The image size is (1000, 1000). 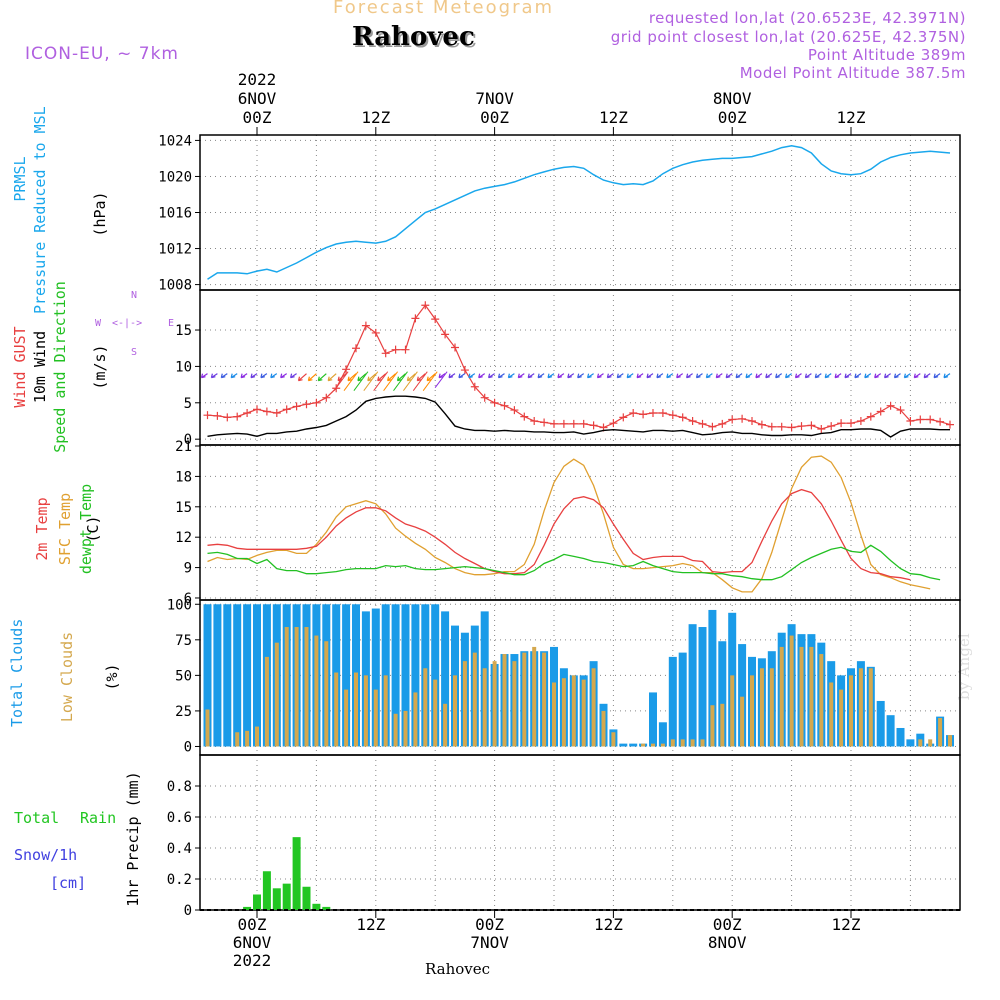 What do you see at coordinates (134, 295) in the screenshot?
I see `compass-north: N` at bounding box center [134, 295].